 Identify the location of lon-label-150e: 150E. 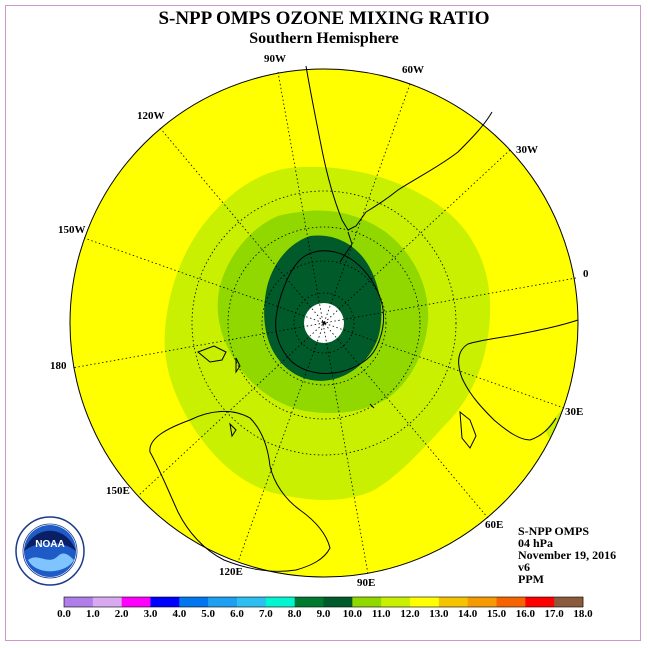
(118, 491).